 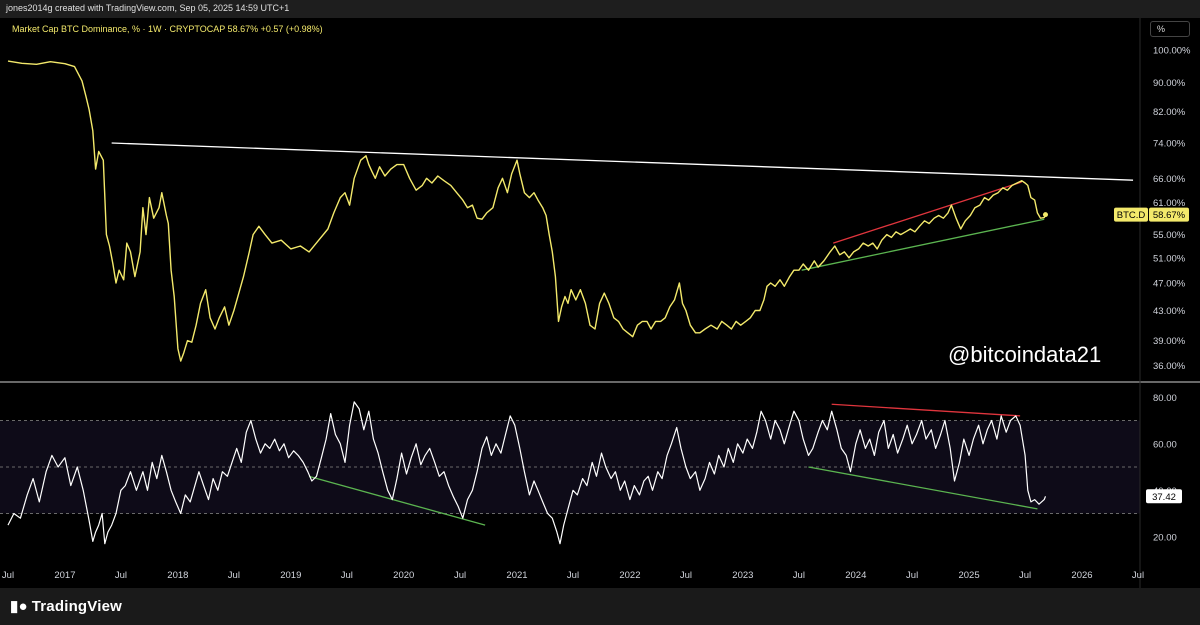 I want to click on price-axis-tick-label: 47.00%, so click(x=1169, y=284).